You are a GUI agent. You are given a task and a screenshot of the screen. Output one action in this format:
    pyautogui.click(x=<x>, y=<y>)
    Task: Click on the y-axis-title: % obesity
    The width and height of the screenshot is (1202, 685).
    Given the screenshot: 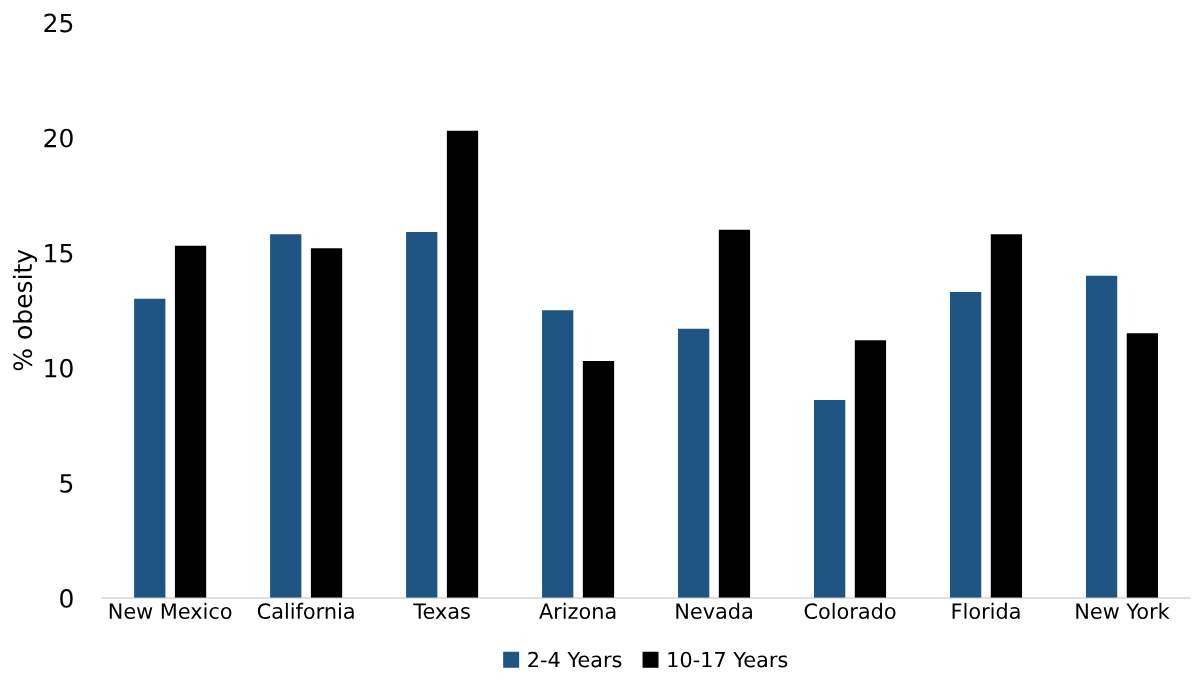 What is the action you would take?
    pyautogui.click(x=25, y=310)
    